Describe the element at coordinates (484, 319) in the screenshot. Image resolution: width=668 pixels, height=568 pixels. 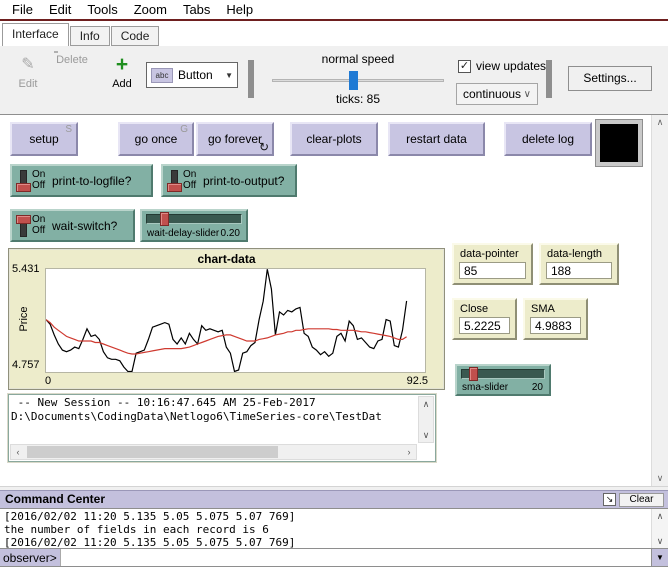
I see `close-monitor: Close 5.2225` at that location.